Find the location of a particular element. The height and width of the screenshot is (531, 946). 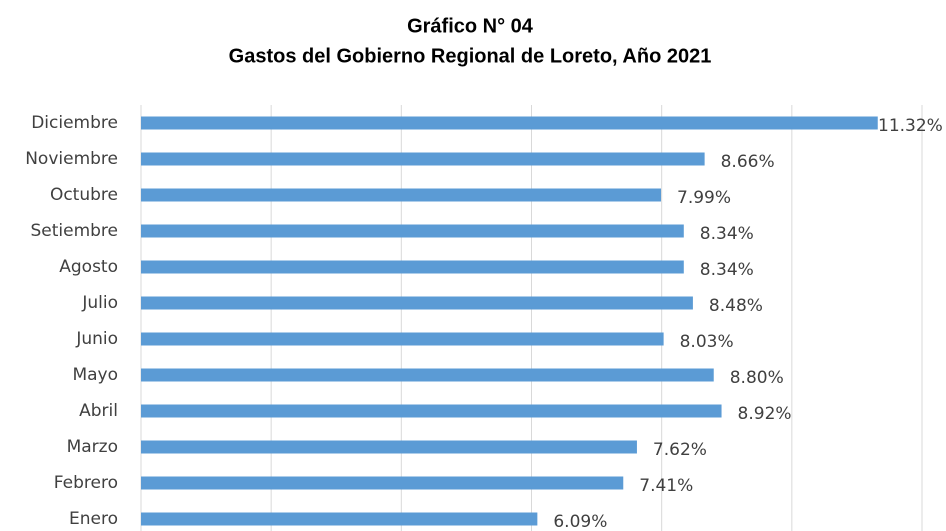

y-tick-label: Febrero is located at coordinates (86, 483).